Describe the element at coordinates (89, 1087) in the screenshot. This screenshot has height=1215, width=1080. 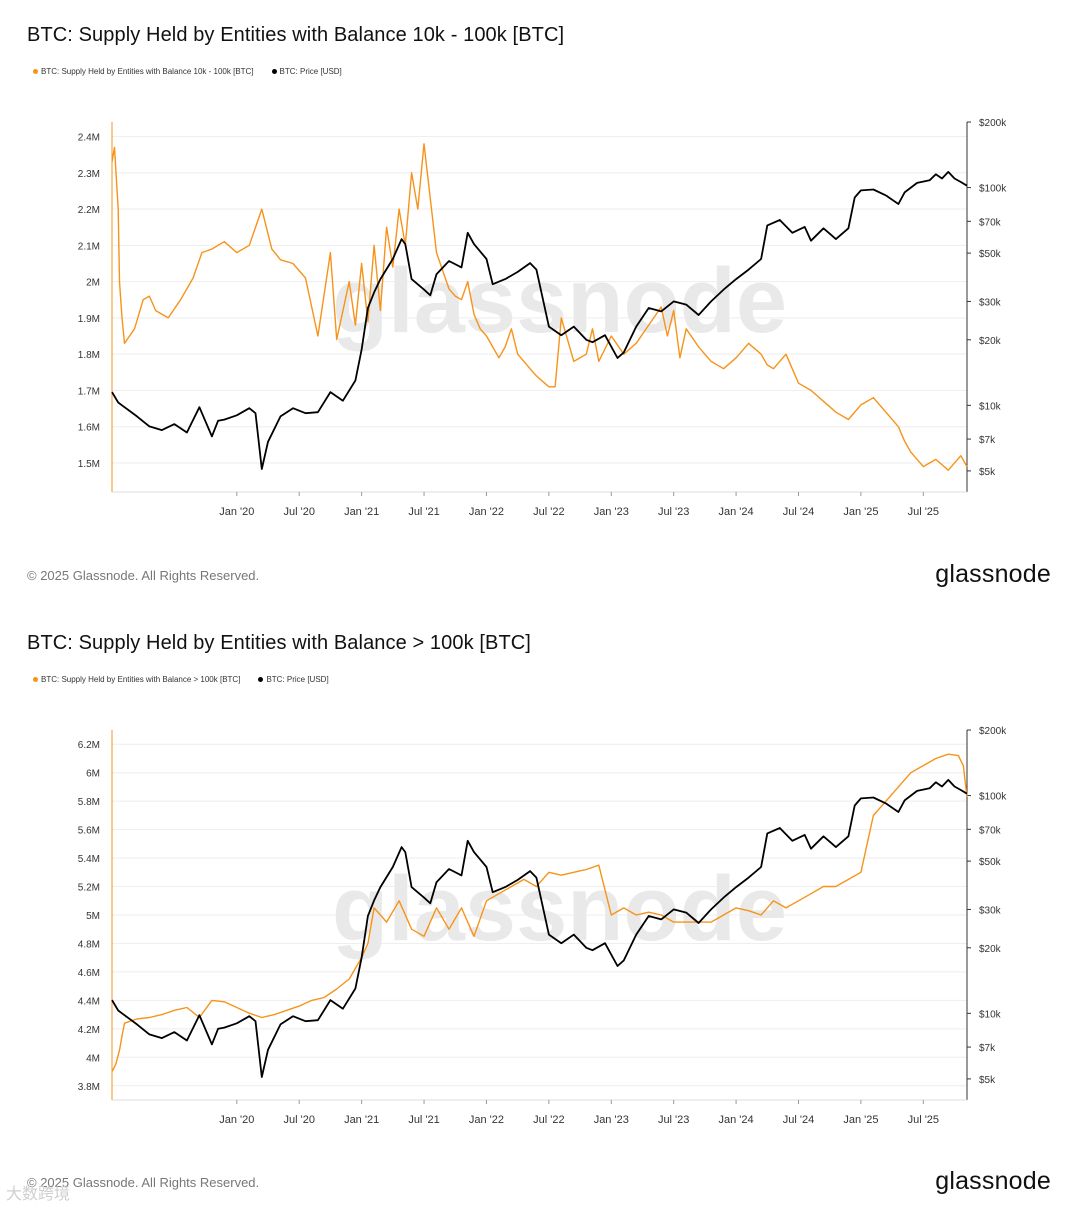
I see `y-left-tick-label: 3.8M` at that location.